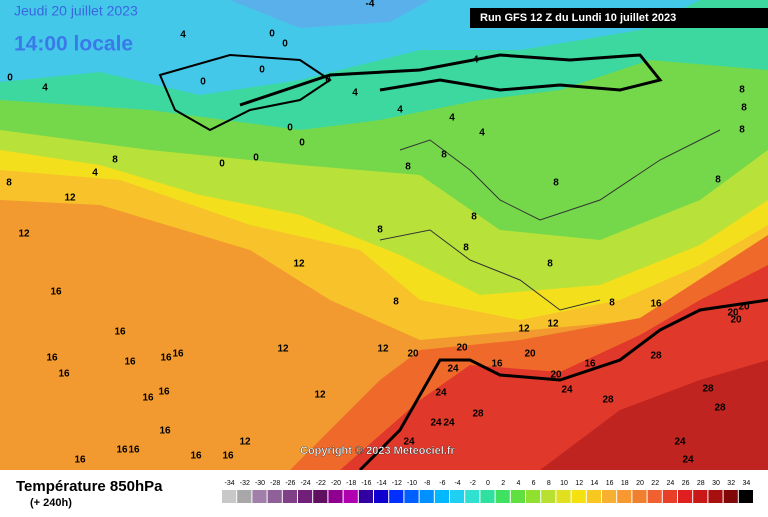  What do you see at coordinates (579, 483) in the screenshot?
I see `scale-label: 12` at bounding box center [579, 483].